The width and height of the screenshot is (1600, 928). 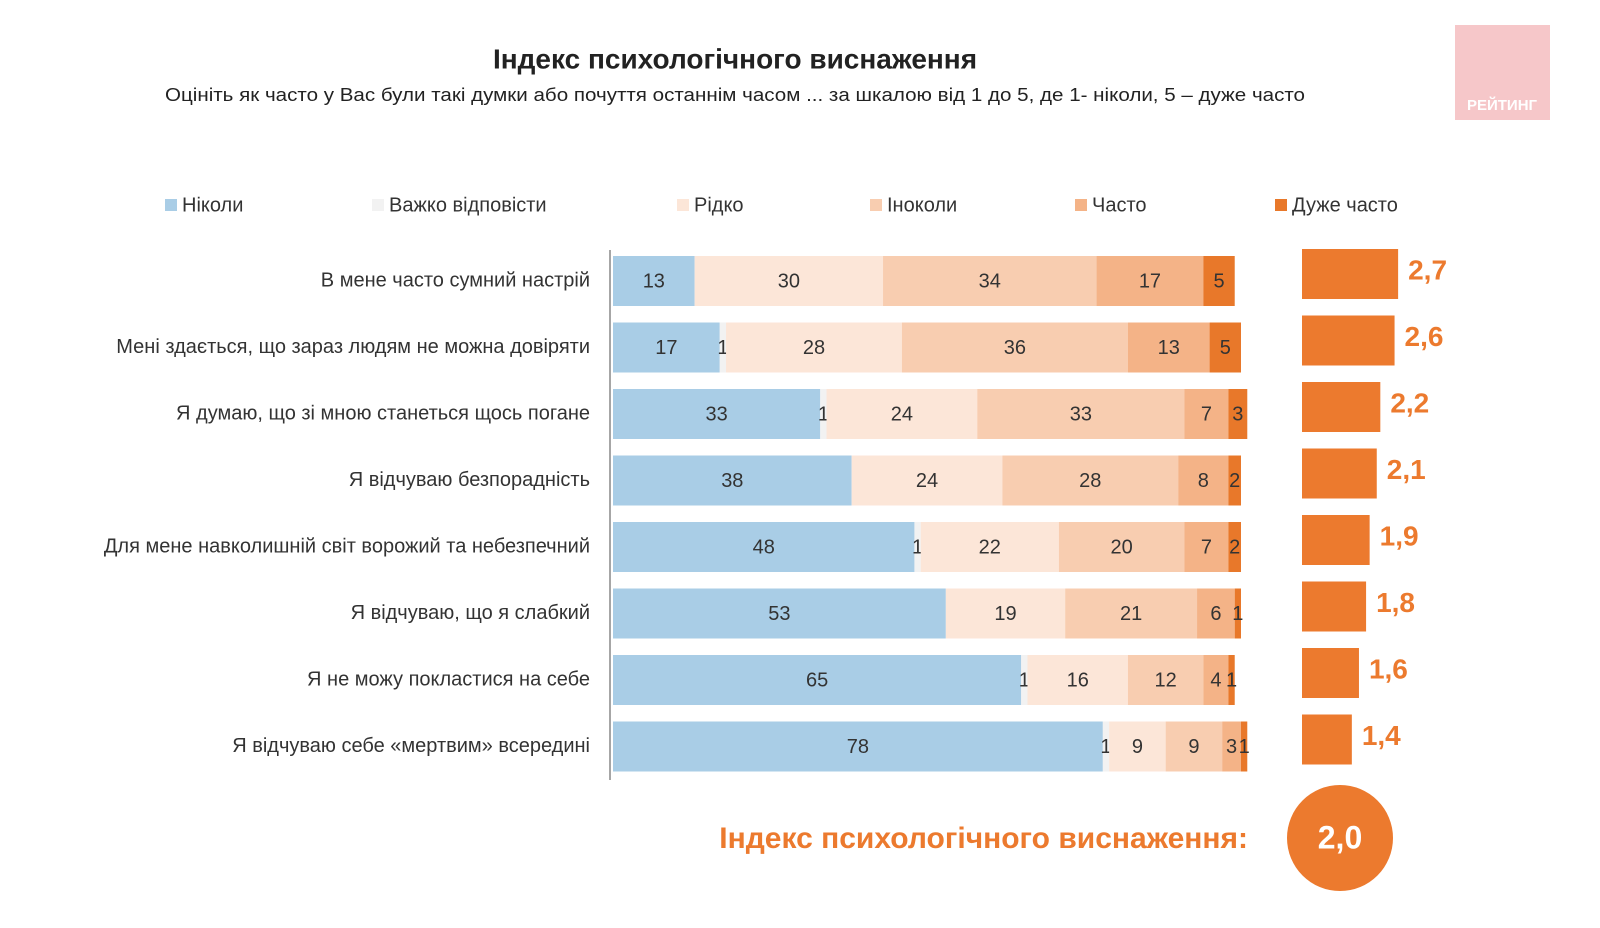 I want to click on summary-circle, so click(x=1340, y=838).